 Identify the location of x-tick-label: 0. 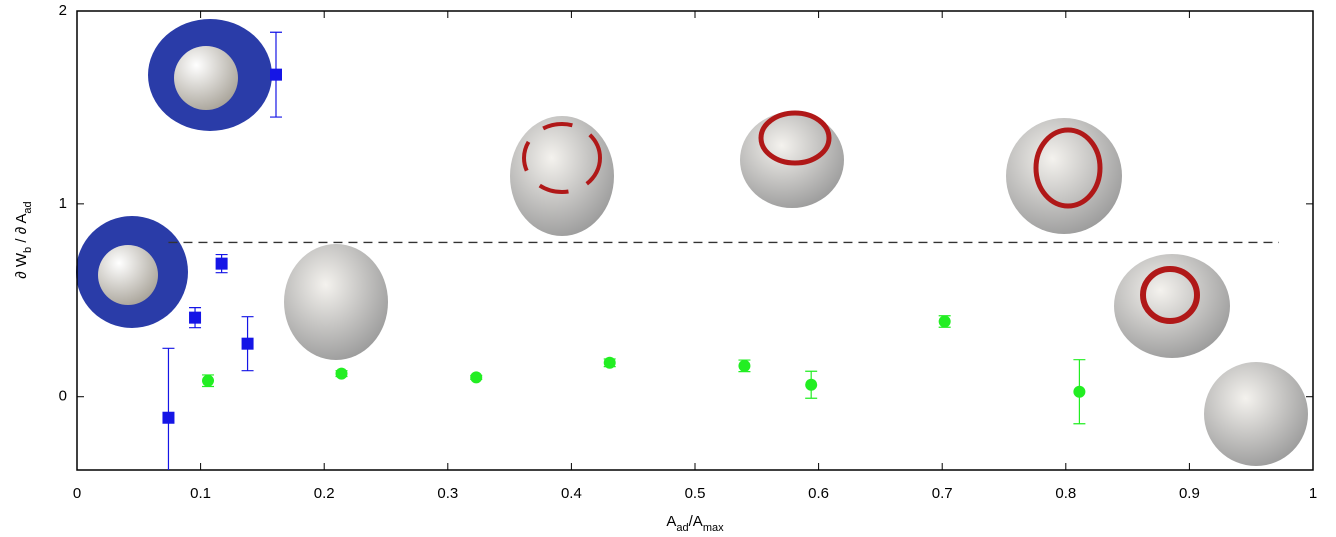
(77, 493).